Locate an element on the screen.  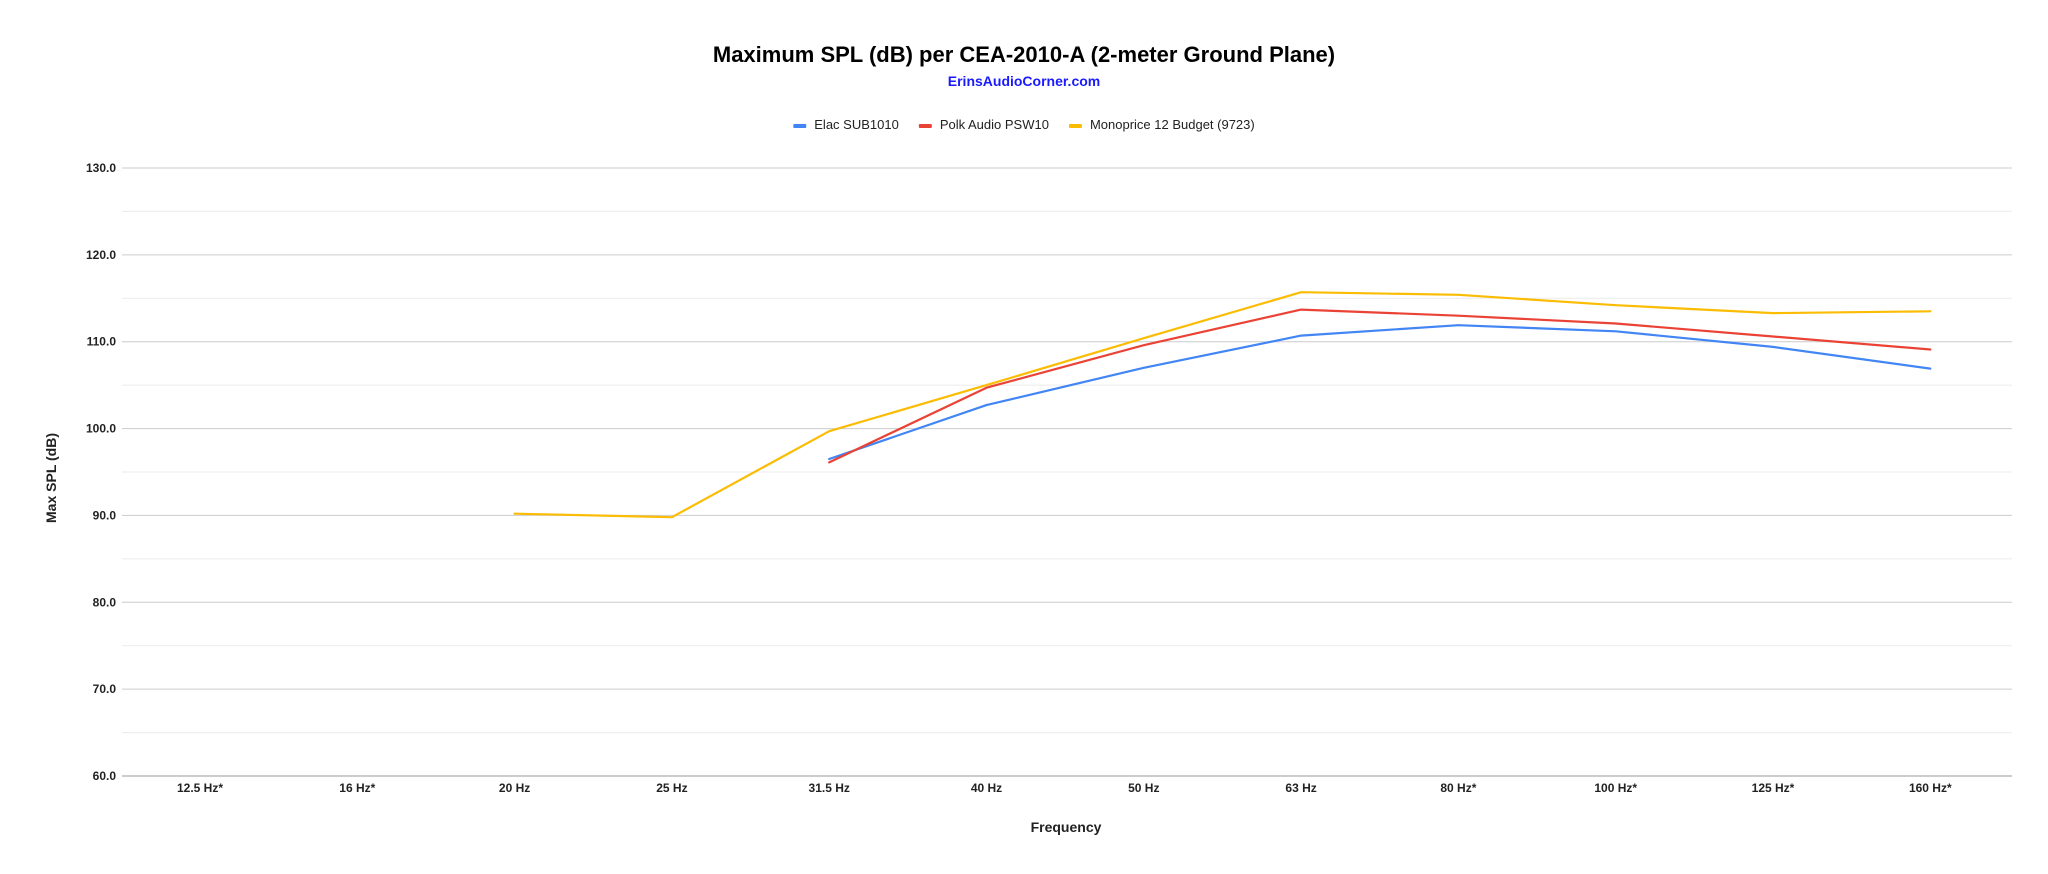
chart-subtitle: ErinsAudioCorner.com is located at coordinates (1024, 81).